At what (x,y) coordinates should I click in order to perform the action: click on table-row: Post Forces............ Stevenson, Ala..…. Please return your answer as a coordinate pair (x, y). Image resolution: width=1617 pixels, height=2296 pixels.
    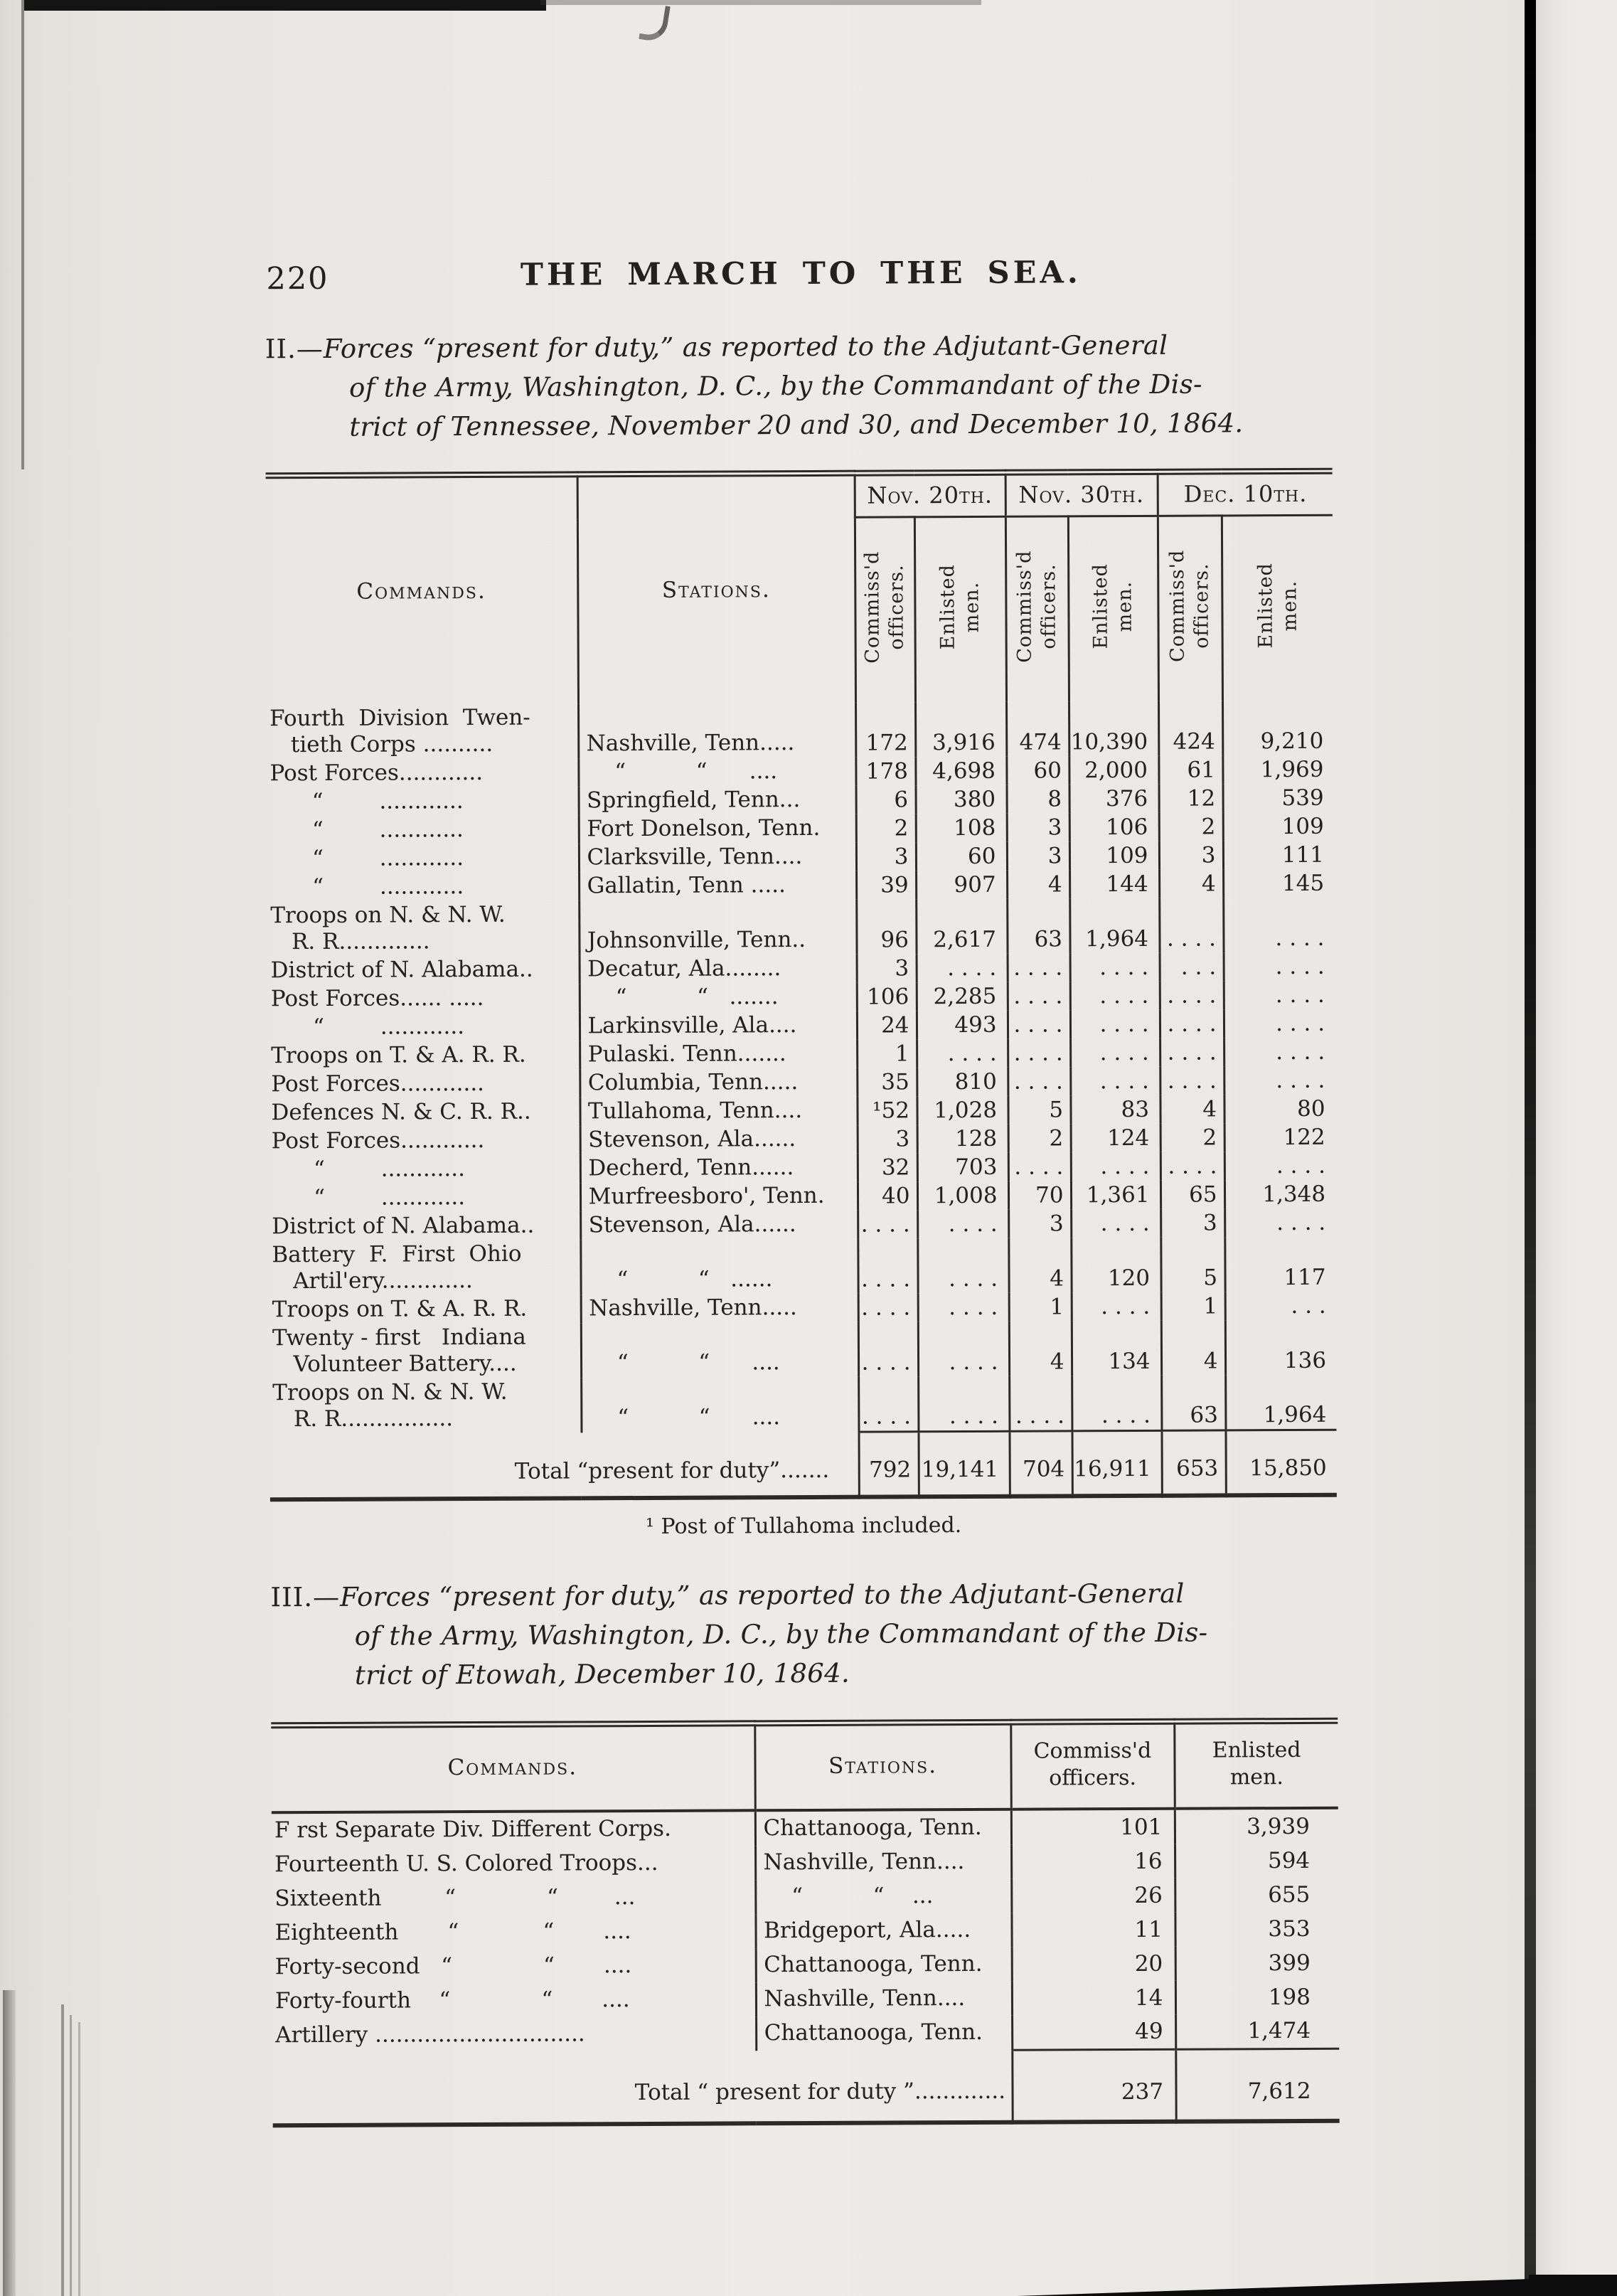
    Looking at the image, I should click on (802, 1140).